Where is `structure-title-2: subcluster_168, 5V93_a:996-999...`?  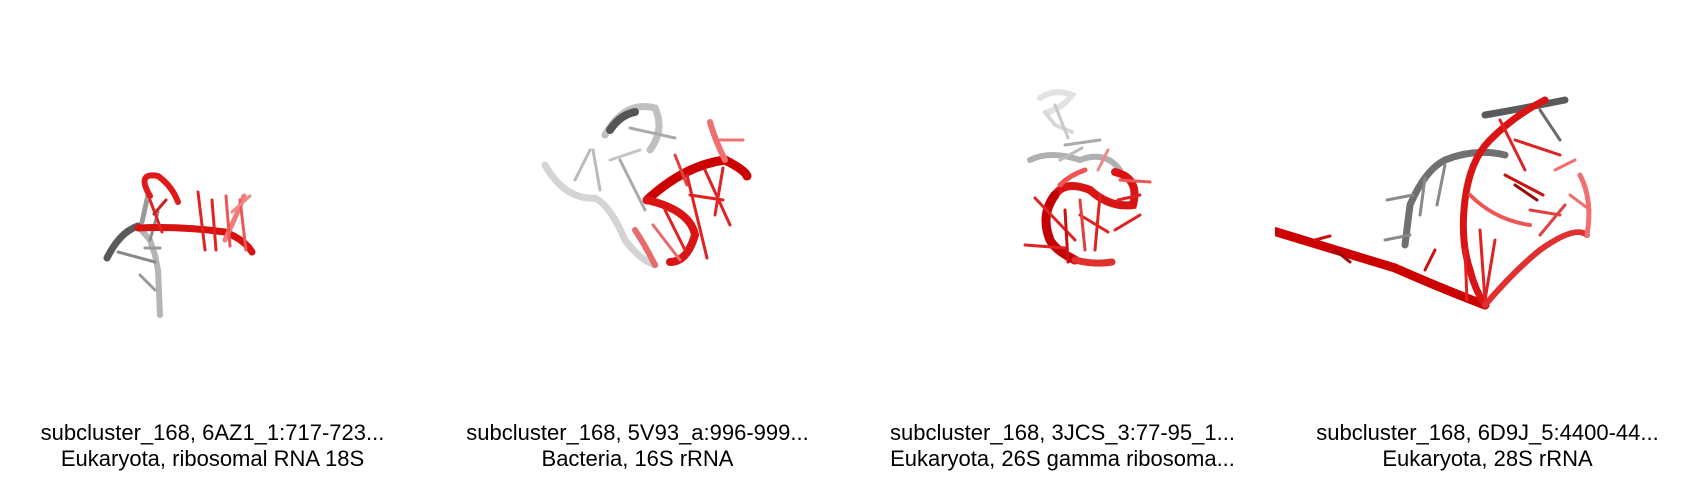 structure-title-2: subcluster_168, 5V93_a:996-999... is located at coordinates (637, 432).